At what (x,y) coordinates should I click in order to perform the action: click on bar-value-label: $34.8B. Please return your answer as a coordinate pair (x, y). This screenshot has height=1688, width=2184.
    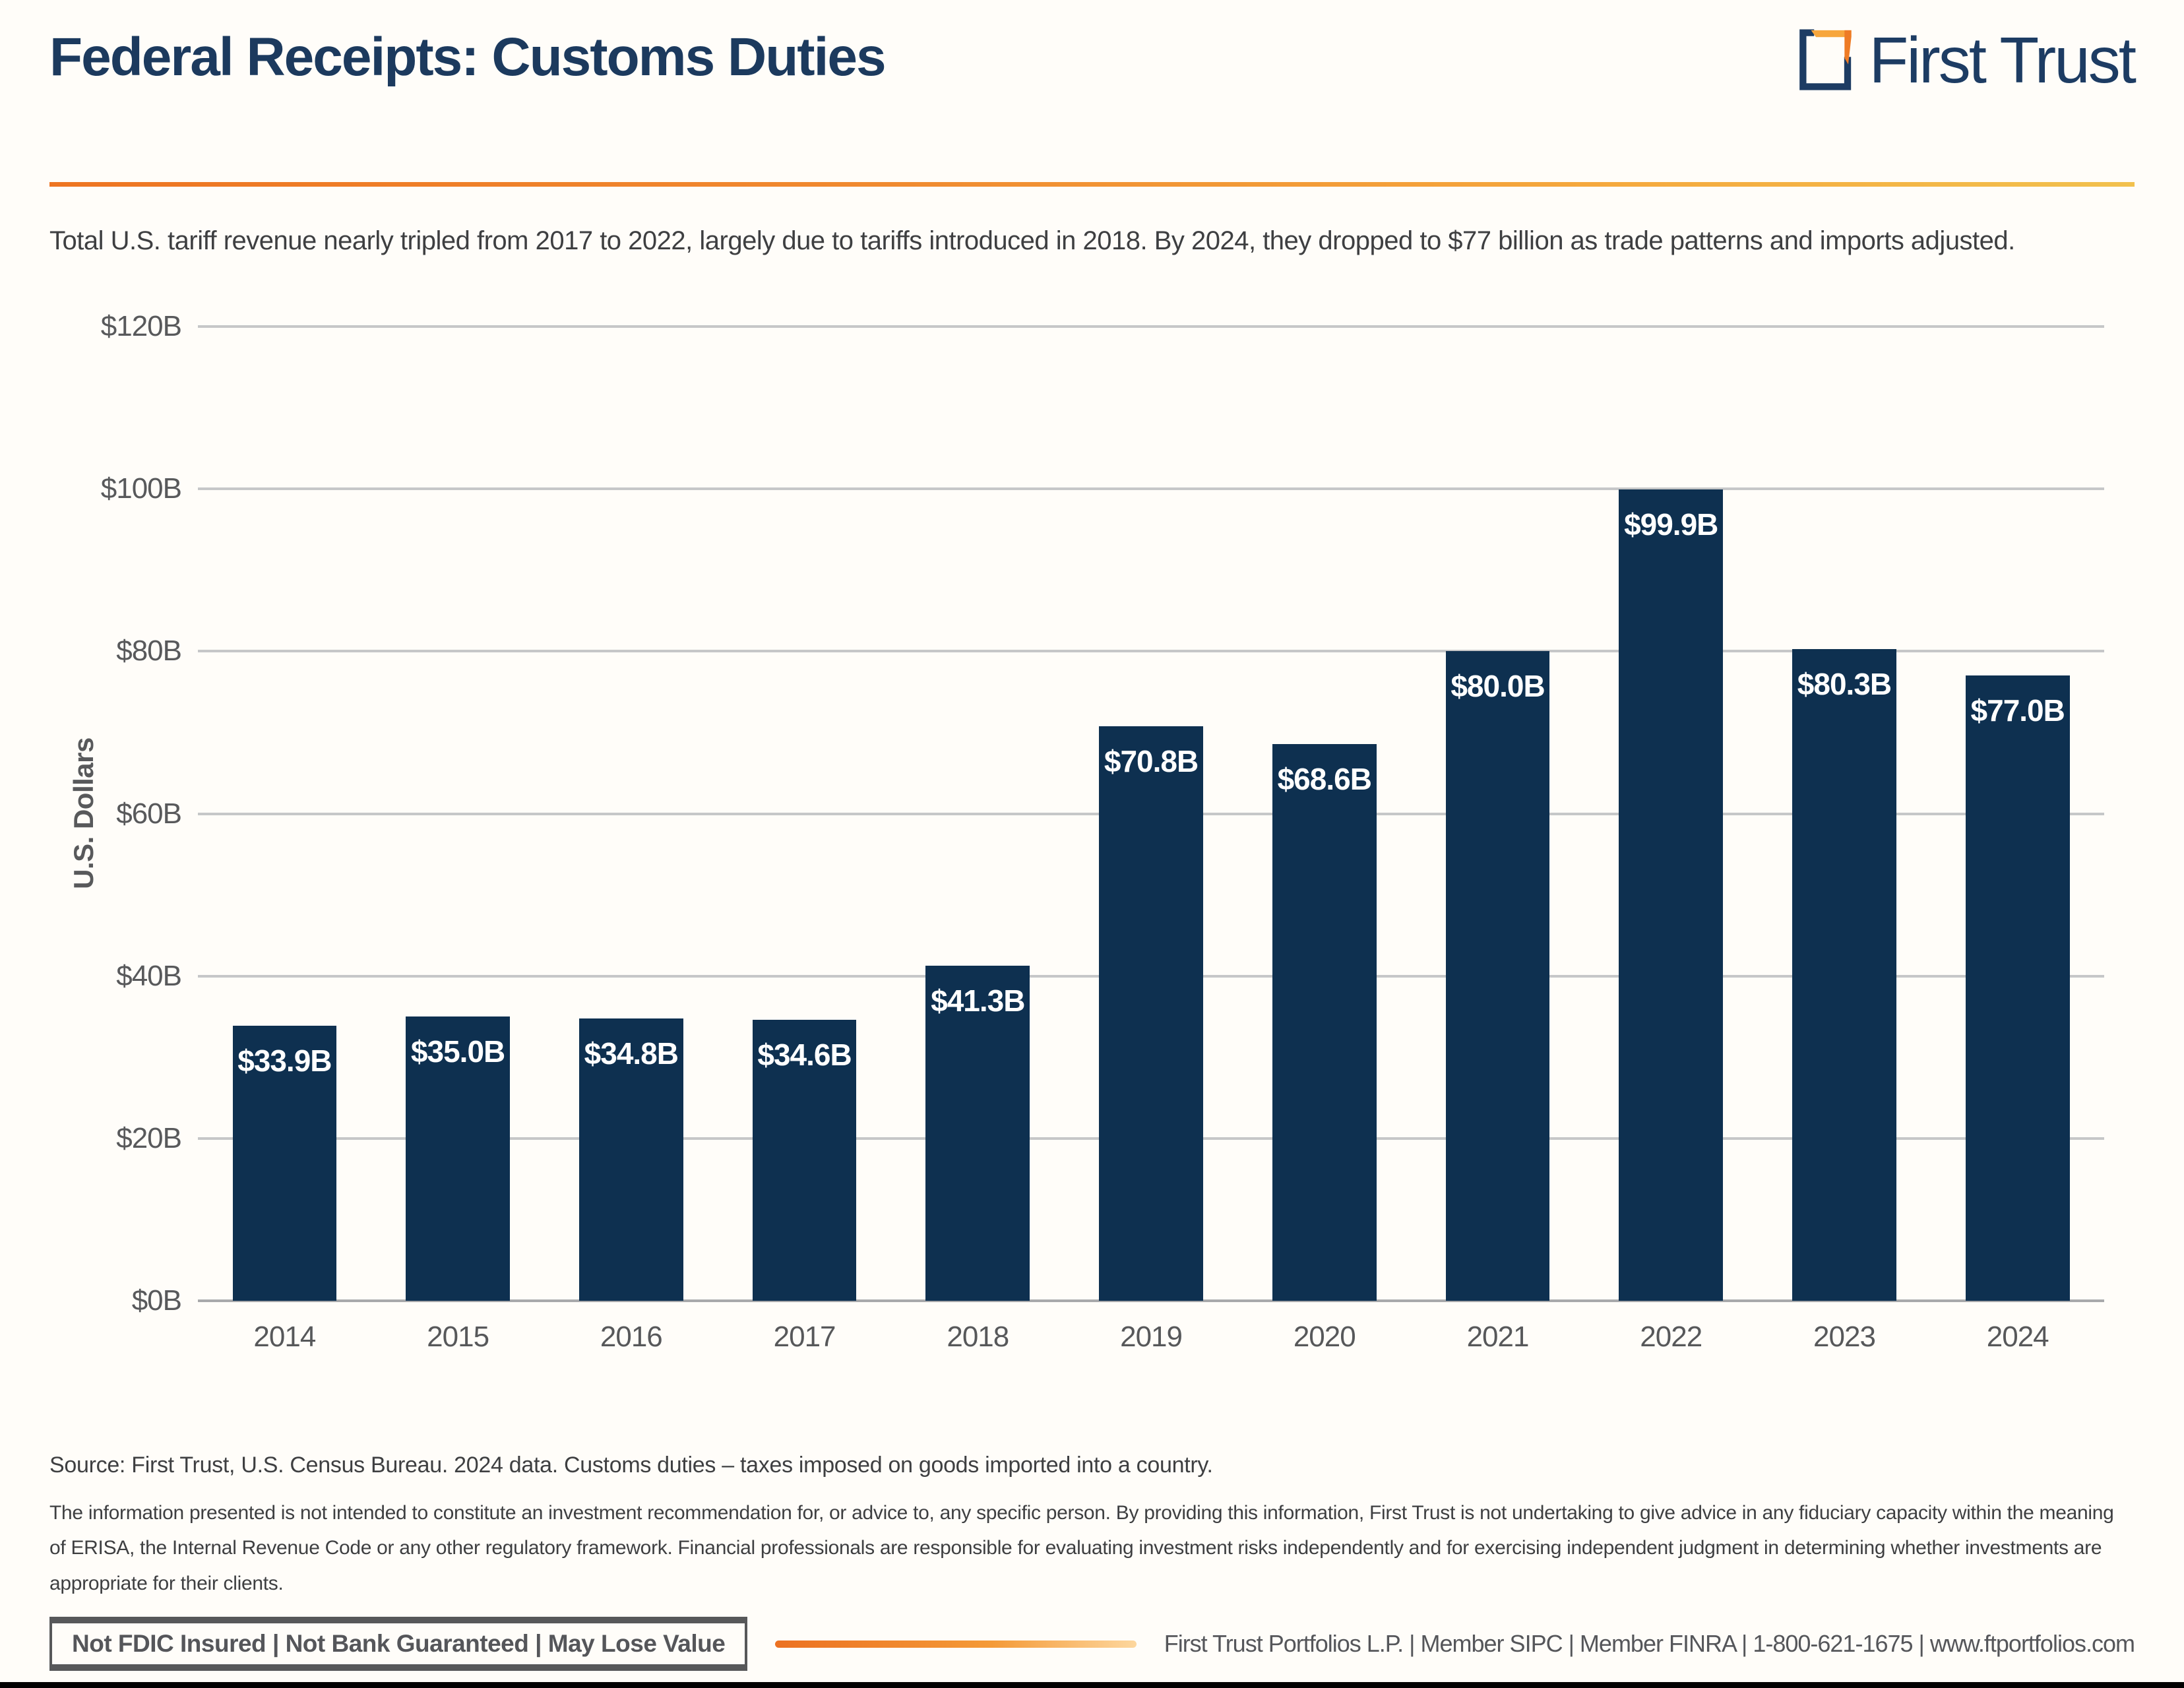
    Looking at the image, I should click on (631, 1053).